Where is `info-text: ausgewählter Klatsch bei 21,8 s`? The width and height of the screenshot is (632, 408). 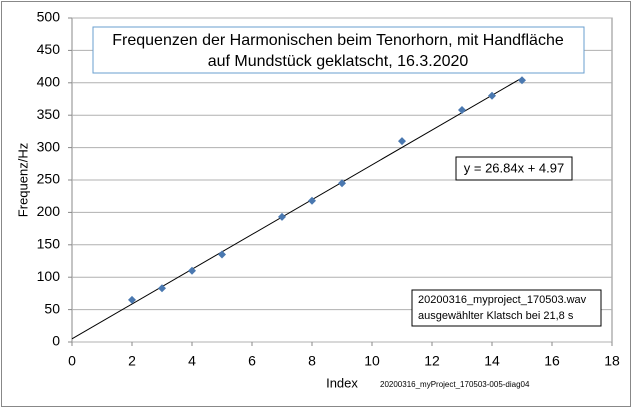
info-text: ausgewählter Klatsch bei 21,8 s is located at coordinates (496, 316).